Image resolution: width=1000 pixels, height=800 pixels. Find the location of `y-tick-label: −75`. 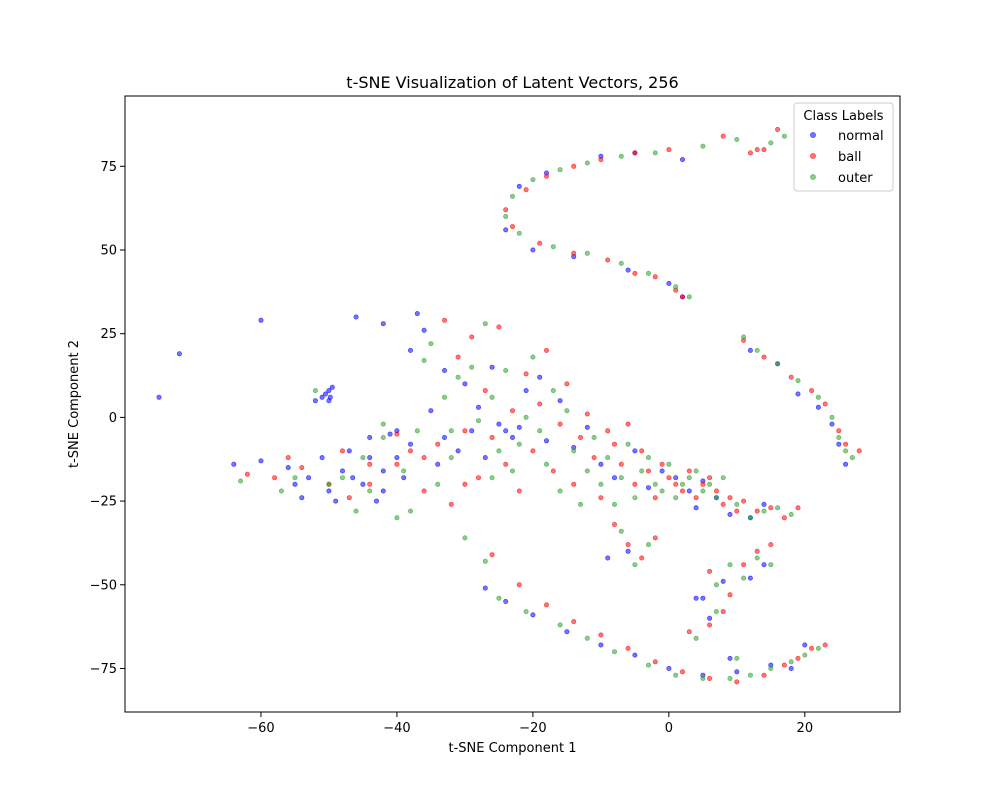

y-tick-label: −75 is located at coordinates (103, 669).